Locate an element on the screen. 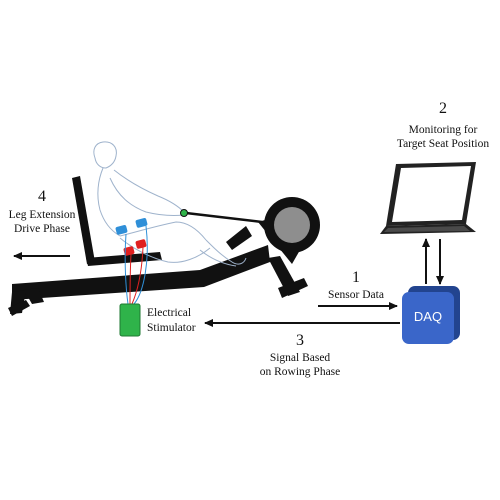  stimulator-label-line2: Stimulator is located at coordinates (171, 328).